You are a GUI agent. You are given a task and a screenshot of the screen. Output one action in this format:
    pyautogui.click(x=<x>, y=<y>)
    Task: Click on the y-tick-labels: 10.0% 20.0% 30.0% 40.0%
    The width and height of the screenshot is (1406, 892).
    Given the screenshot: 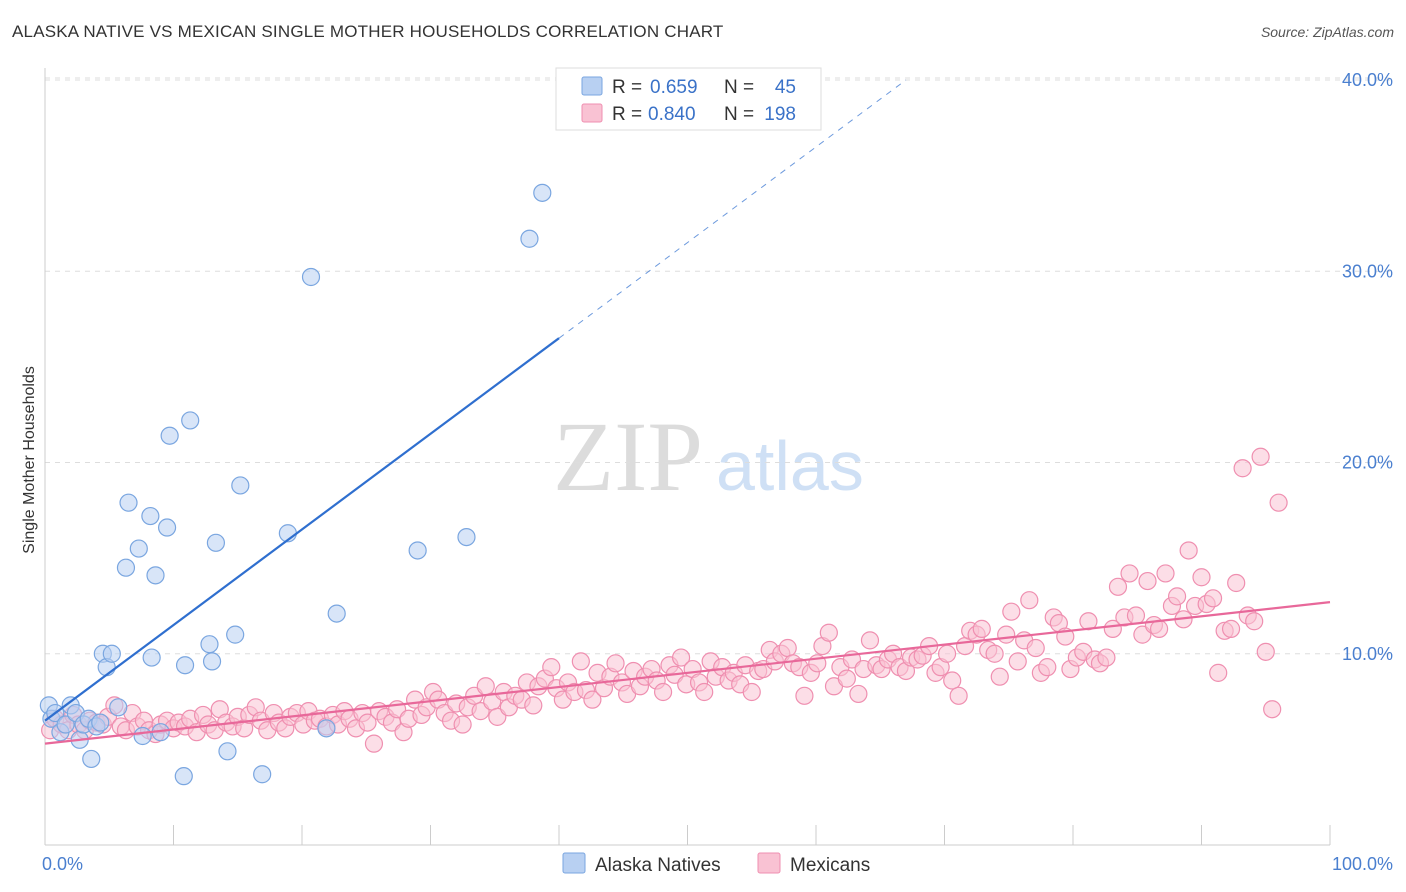 What is the action you would take?
    pyautogui.click(x=1367, y=367)
    